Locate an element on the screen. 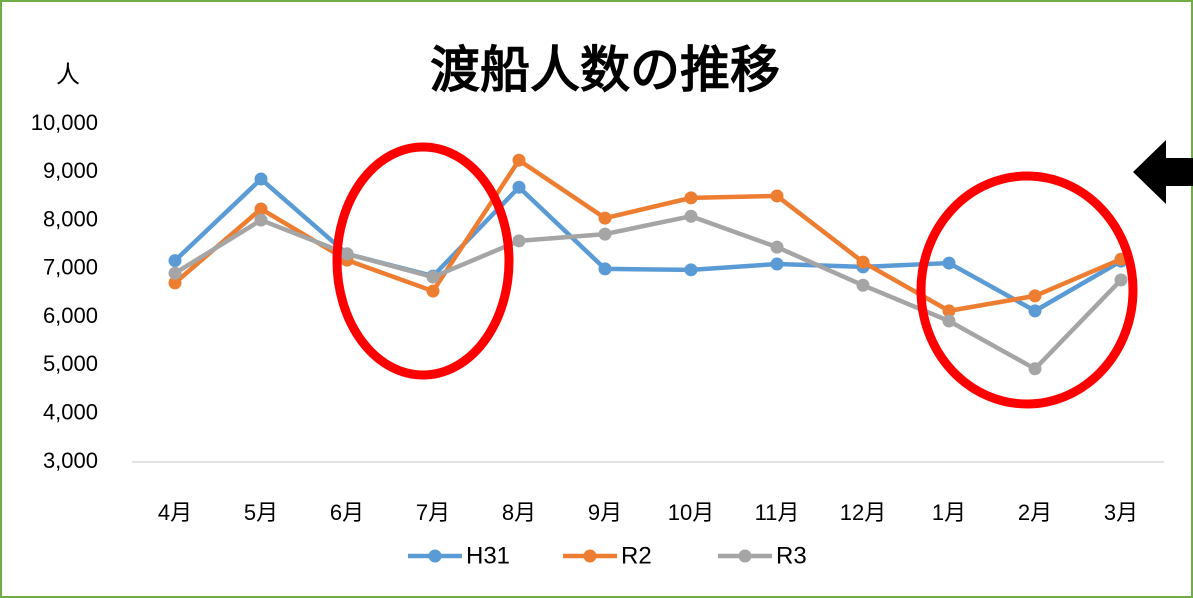 This screenshot has height=598, width=1193. y-tick-label: 7,000 is located at coordinates (70, 267).